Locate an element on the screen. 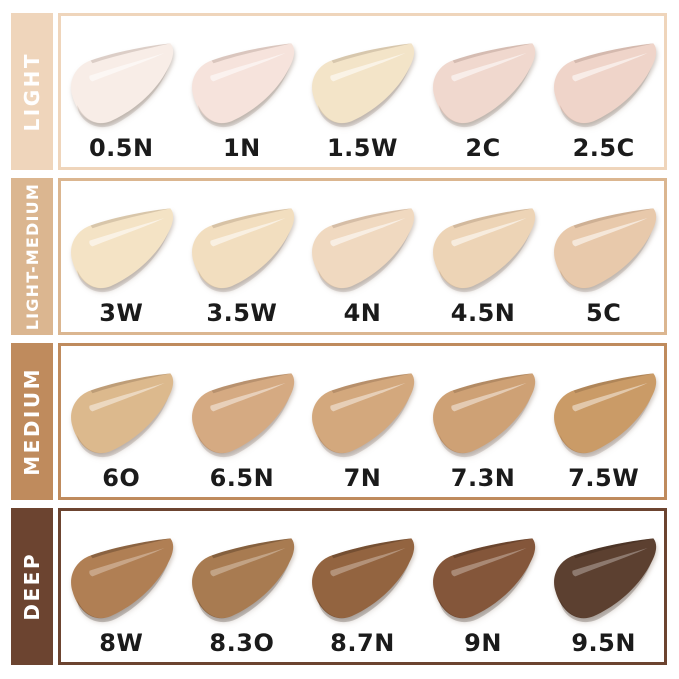  shade-label: 2C is located at coordinates (483, 148).